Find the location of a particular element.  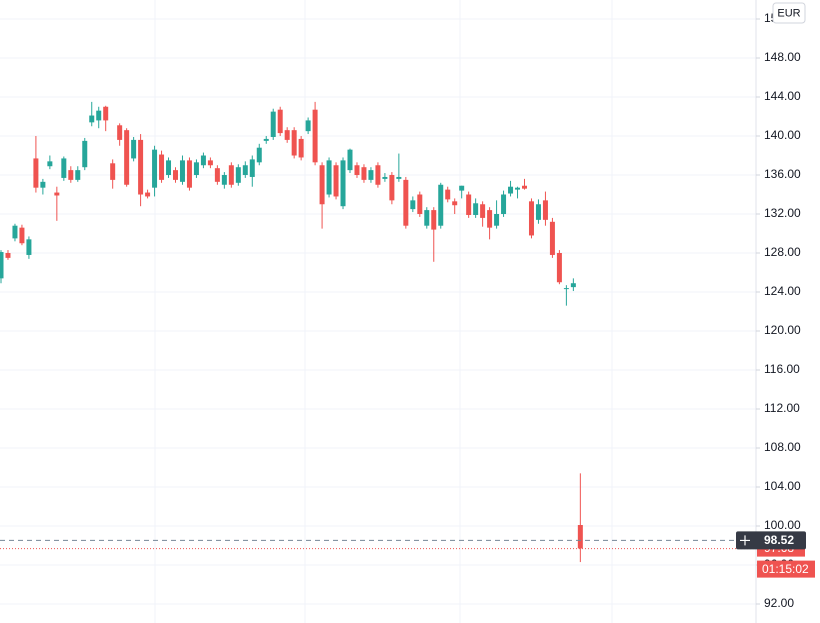

y-tick-label: 108.00 is located at coordinates (782, 447).